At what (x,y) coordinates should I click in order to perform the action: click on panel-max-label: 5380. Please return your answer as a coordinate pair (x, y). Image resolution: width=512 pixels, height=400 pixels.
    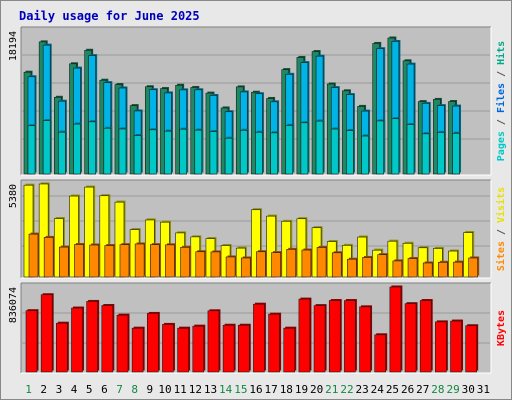
    Looking at the image, I should click on (13, 196).